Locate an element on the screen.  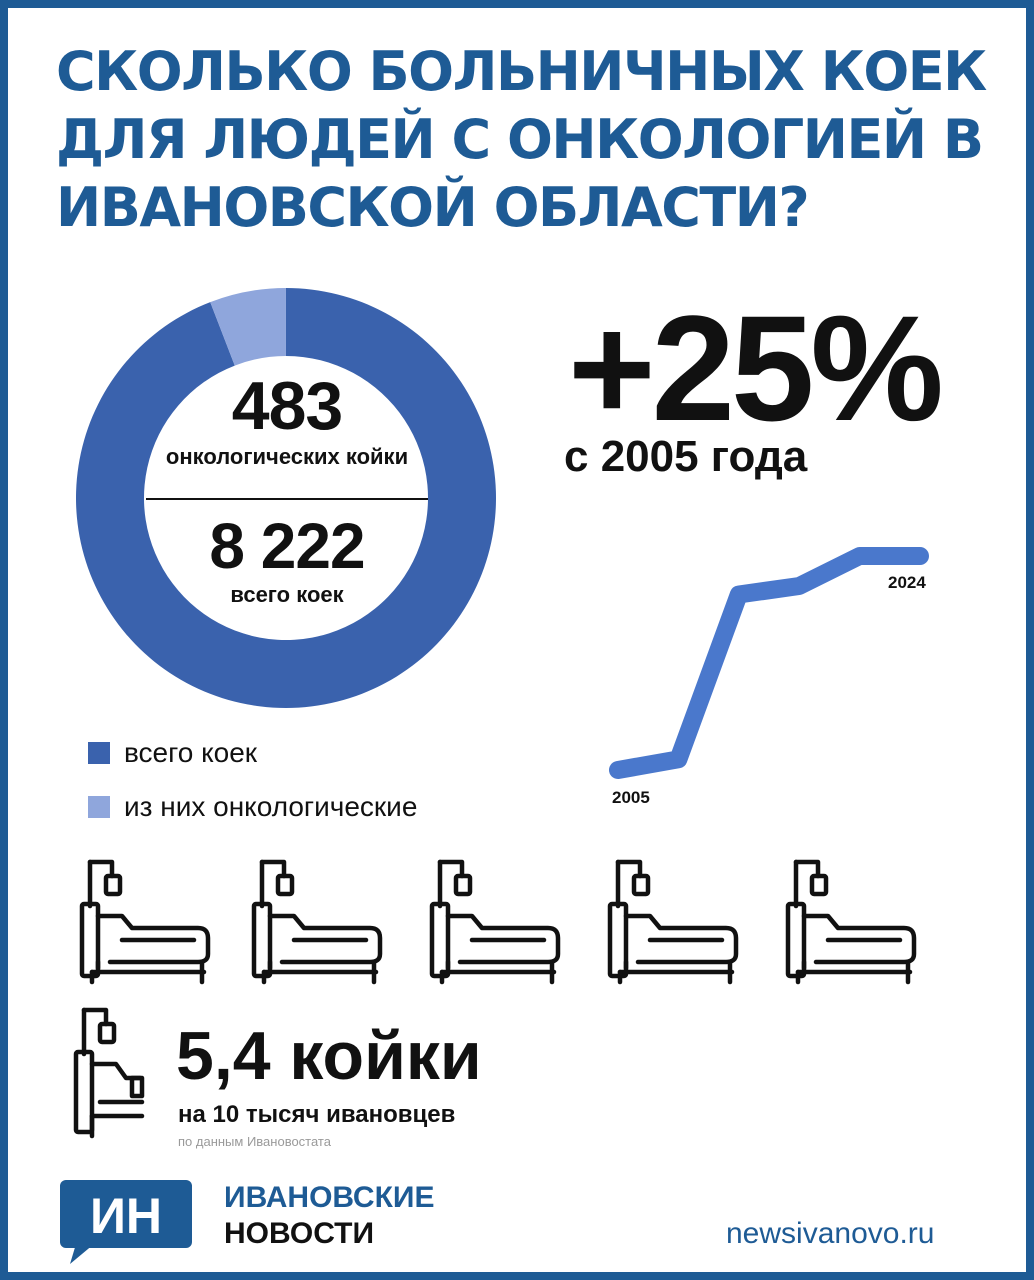
legend-swatch-total is located at coordinates (99, 753).